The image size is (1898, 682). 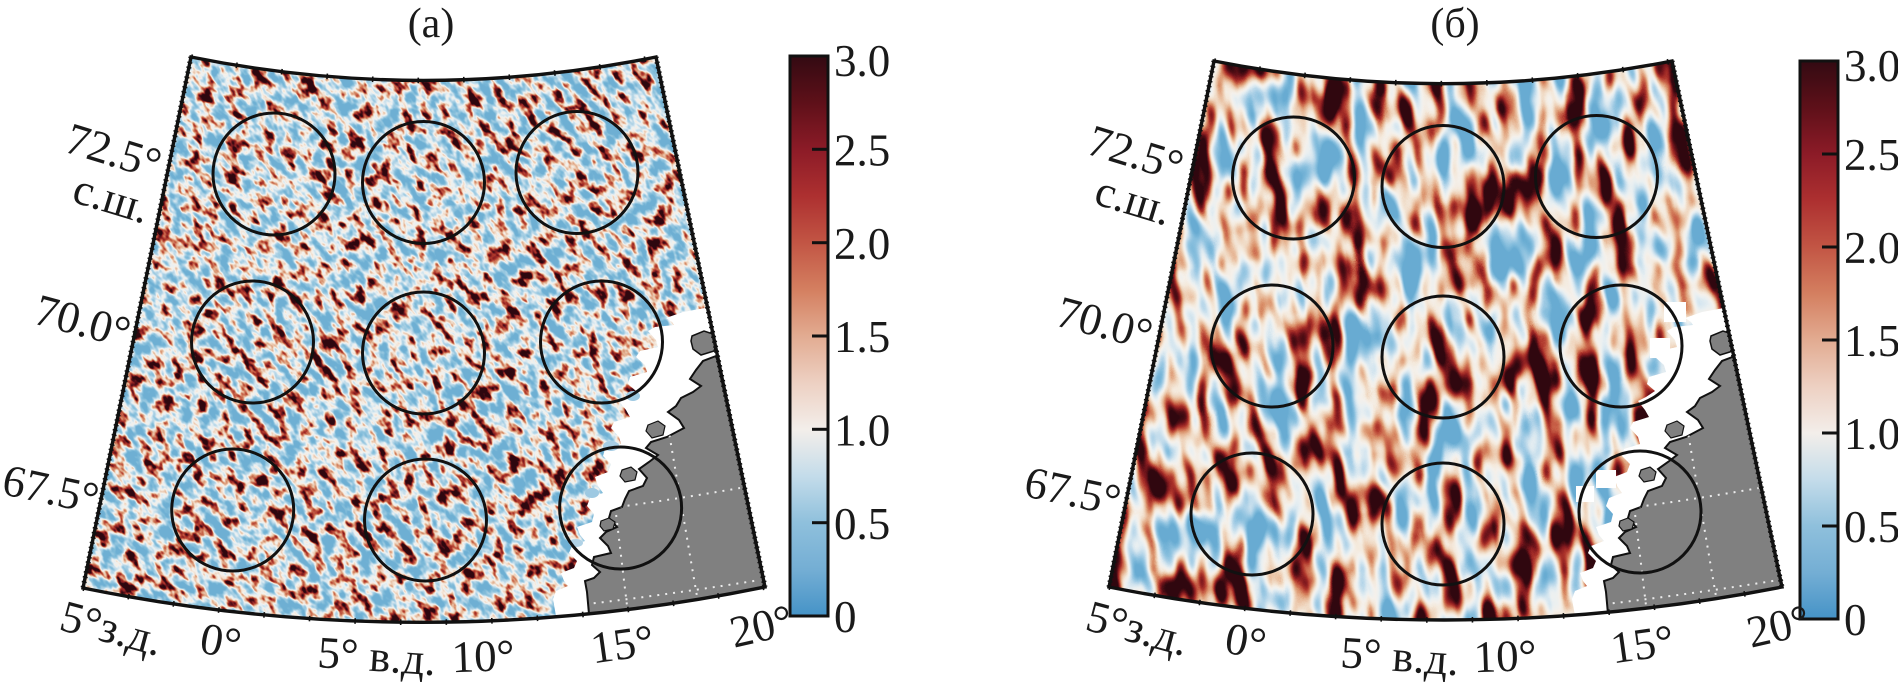 I want to click on svg-text: (а), so click(x=431, y=24).